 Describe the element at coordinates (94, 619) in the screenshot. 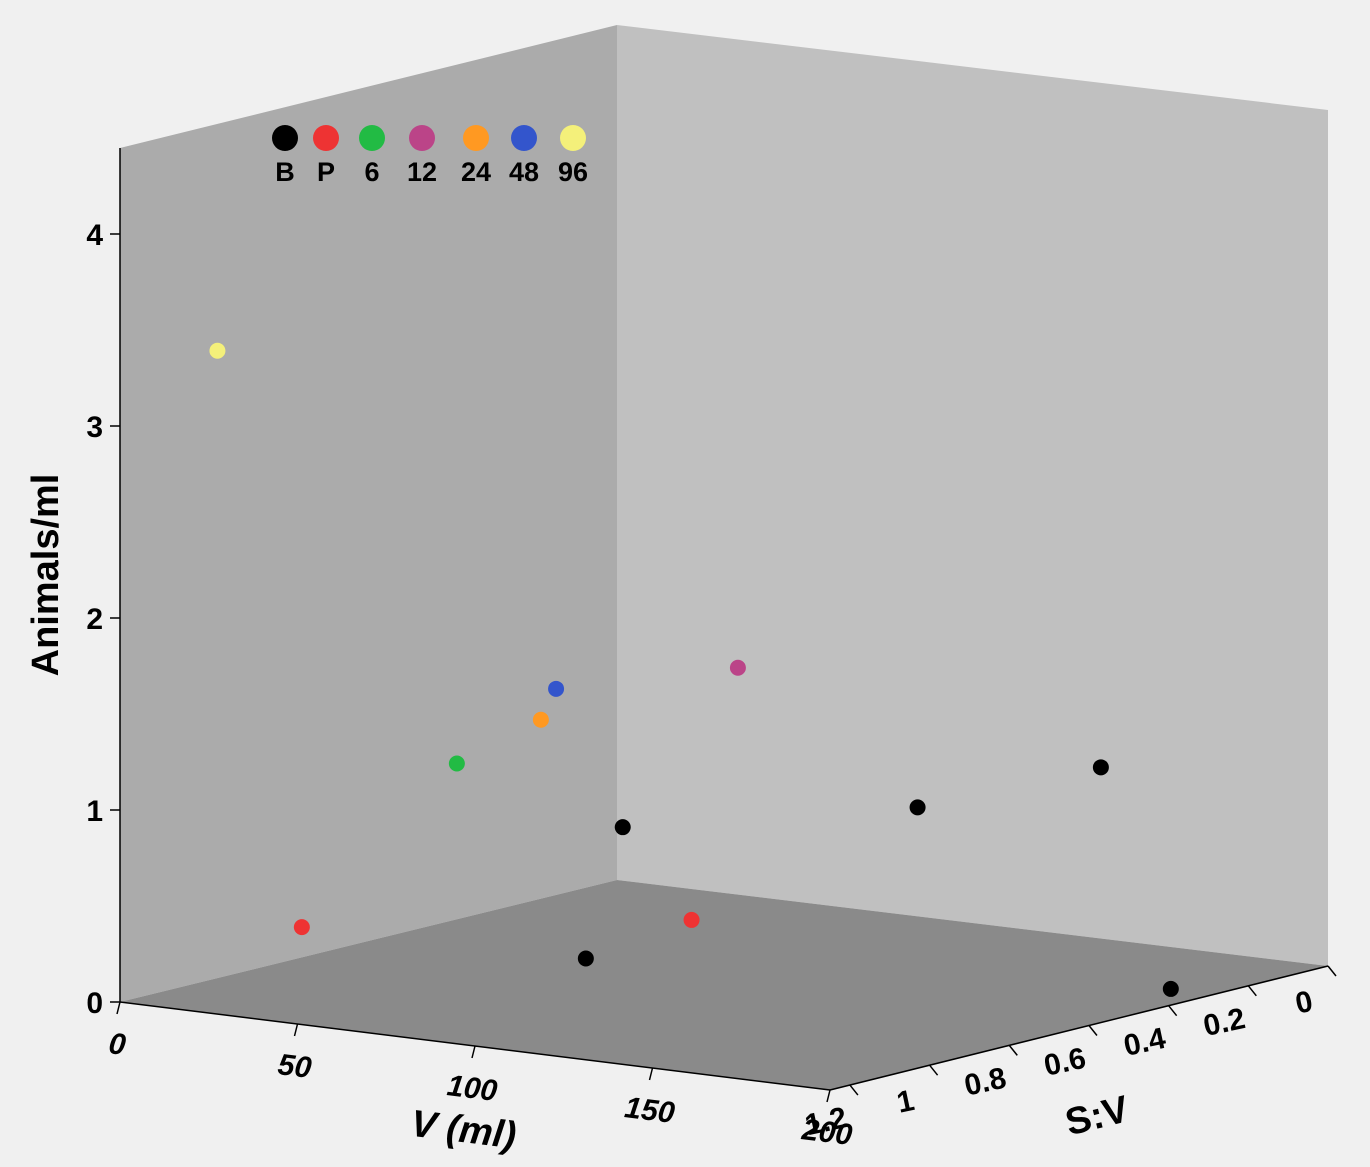

I see `y-tick-label: 2` at that location.